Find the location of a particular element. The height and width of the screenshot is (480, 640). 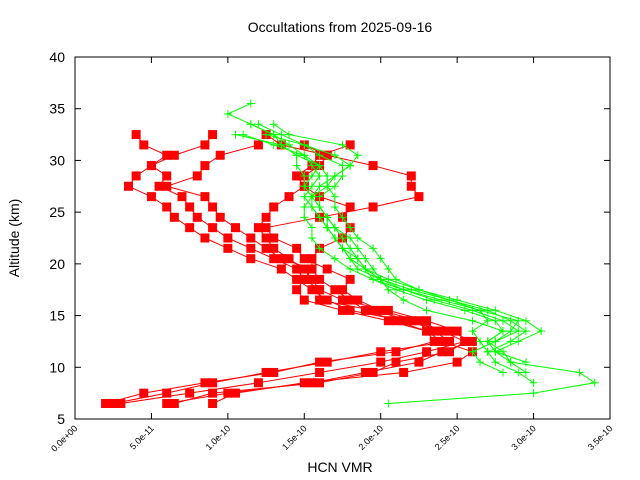

x-tick-label: 0.0e+00 is located at coordinates (64, 438).